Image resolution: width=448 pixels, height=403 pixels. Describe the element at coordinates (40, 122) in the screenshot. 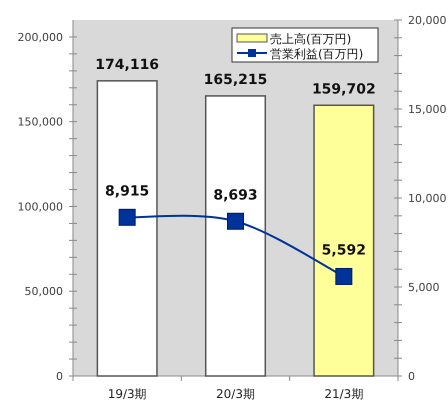

I see `y-tick-label: 150,000` at that location.